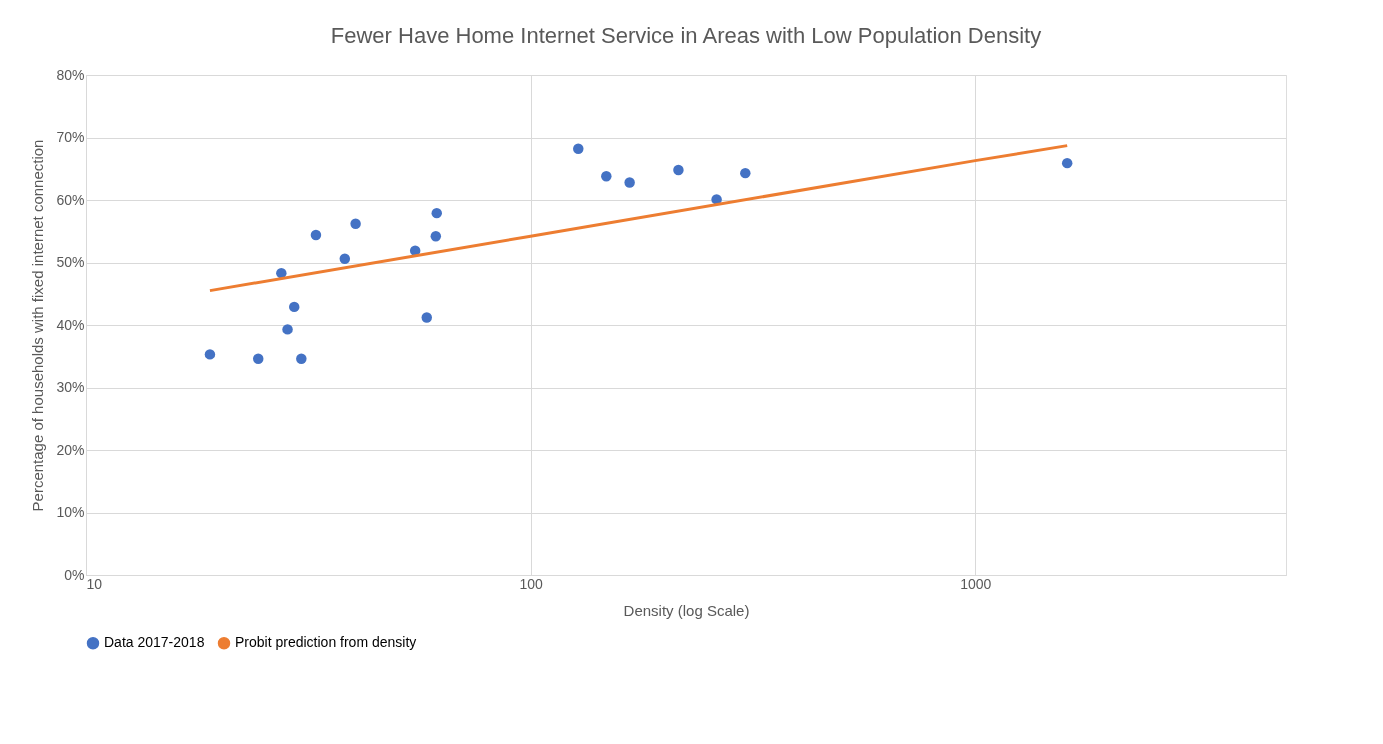 The width and height of the screenshot is (1383, 744). I want to click on y-tick-label: 50%, so click(70, 262).